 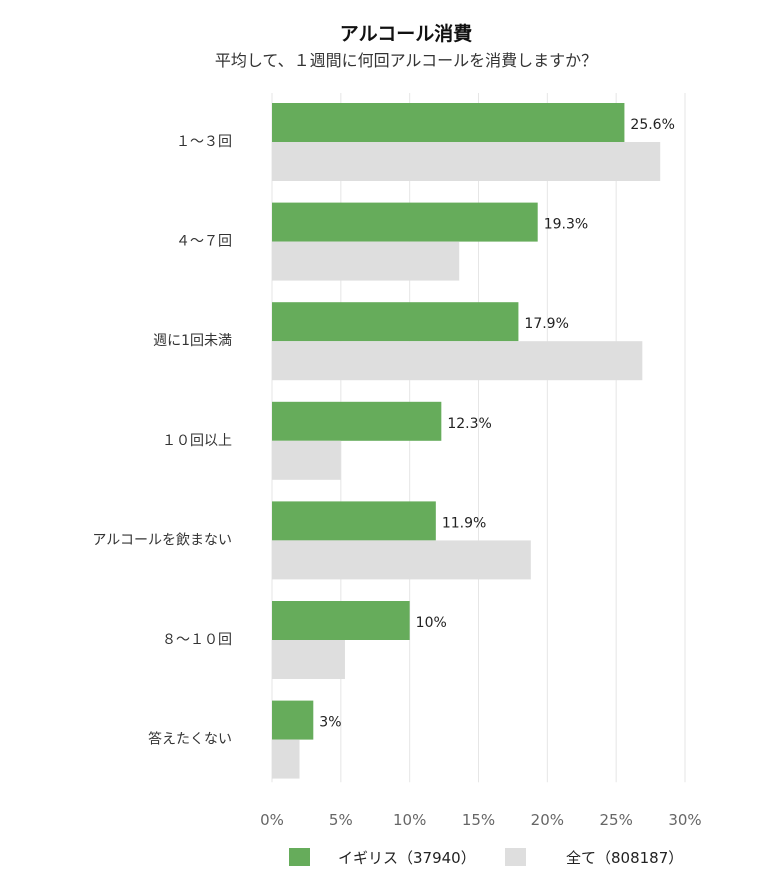 What do you see at coordinates (464, 523) in the screenshot?
I see `value-label: 11.9%` at bounding box center [464, 523].